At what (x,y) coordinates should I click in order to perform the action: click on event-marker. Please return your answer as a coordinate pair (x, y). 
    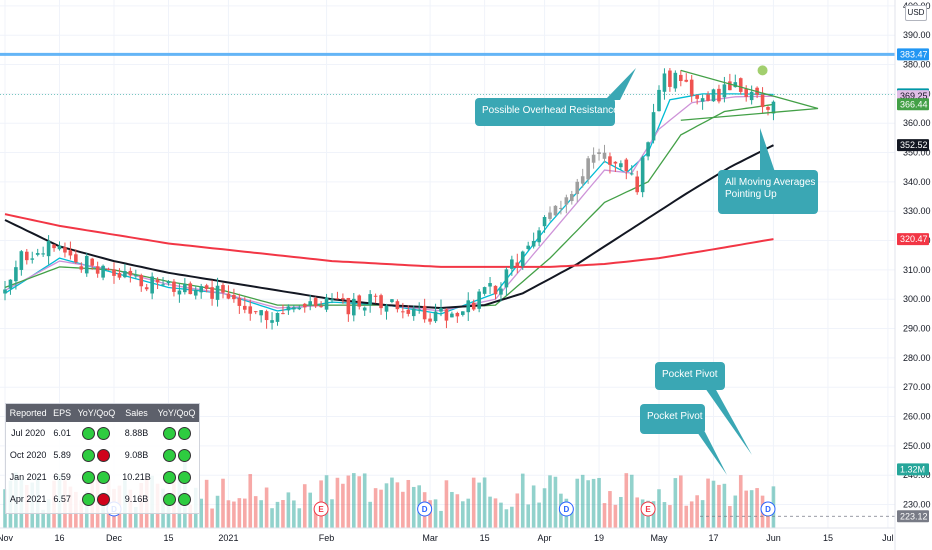
    Looking at the image, I should click on (648, 509).